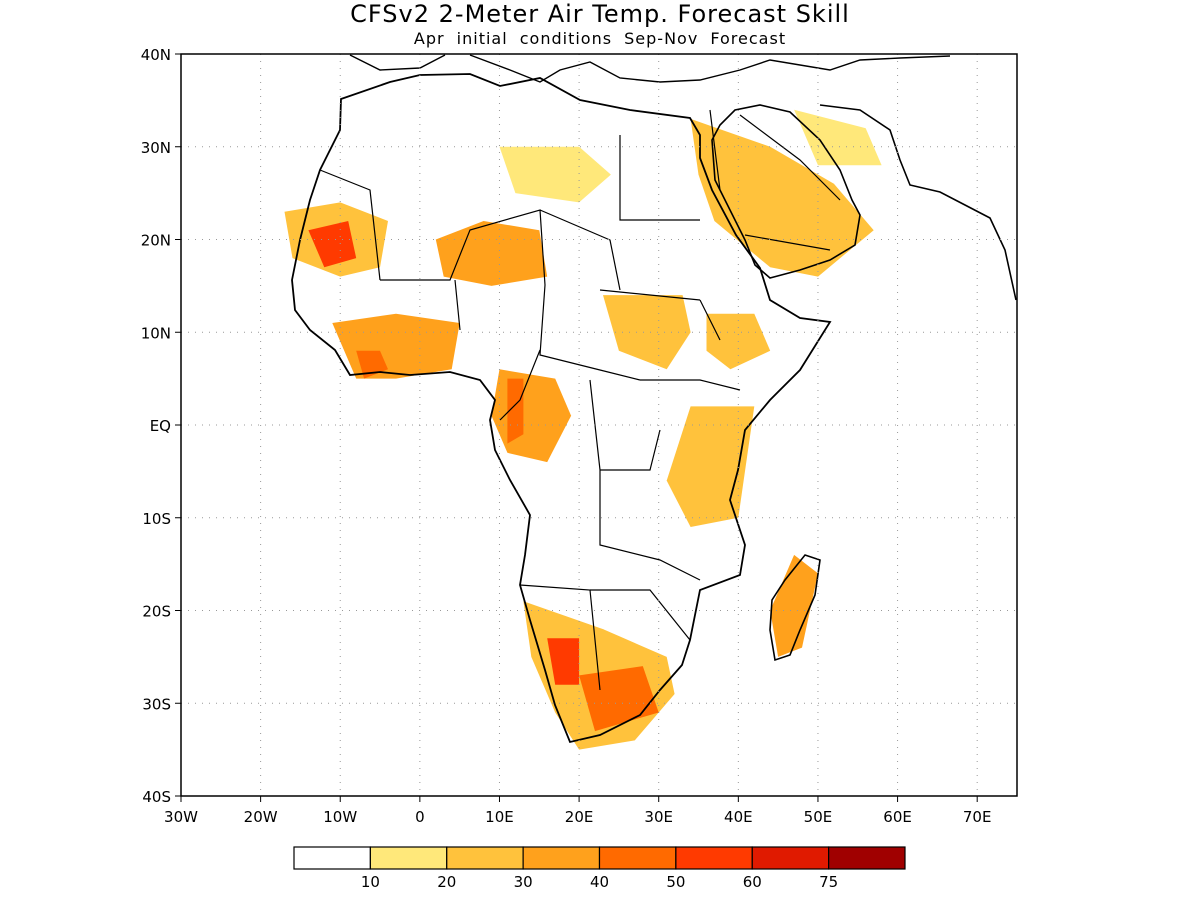 This screenshot has width=1200, height=900. I want to click on skill-region-gabon-core, so click(515, 411).